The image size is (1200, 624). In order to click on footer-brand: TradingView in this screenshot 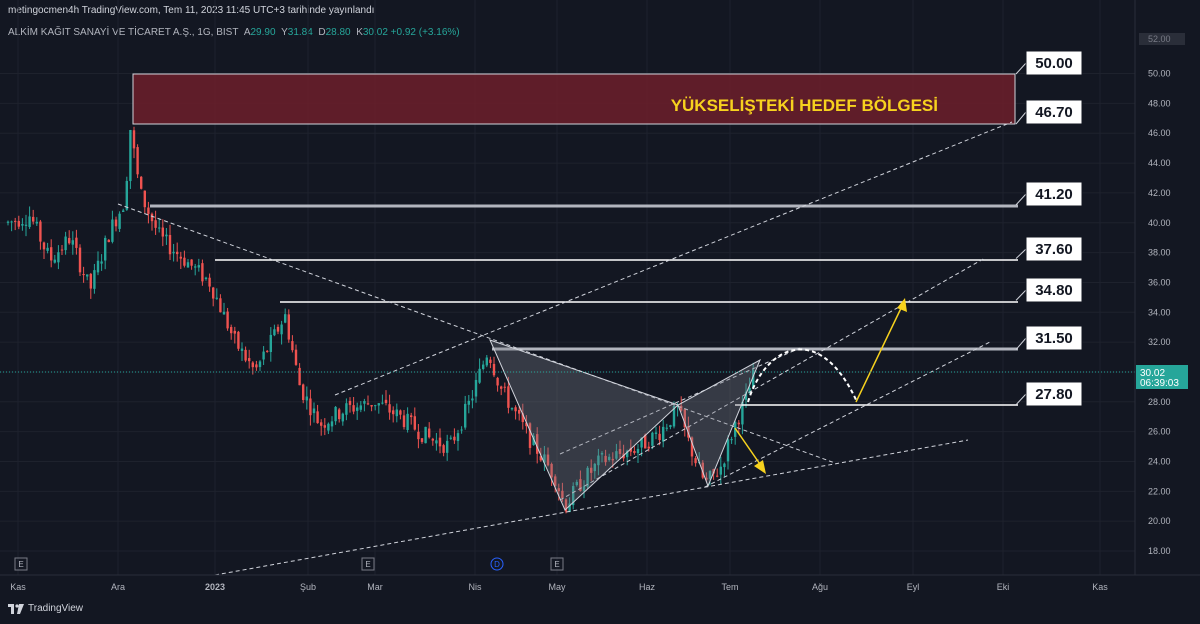, I will do `click(45, 608)`.